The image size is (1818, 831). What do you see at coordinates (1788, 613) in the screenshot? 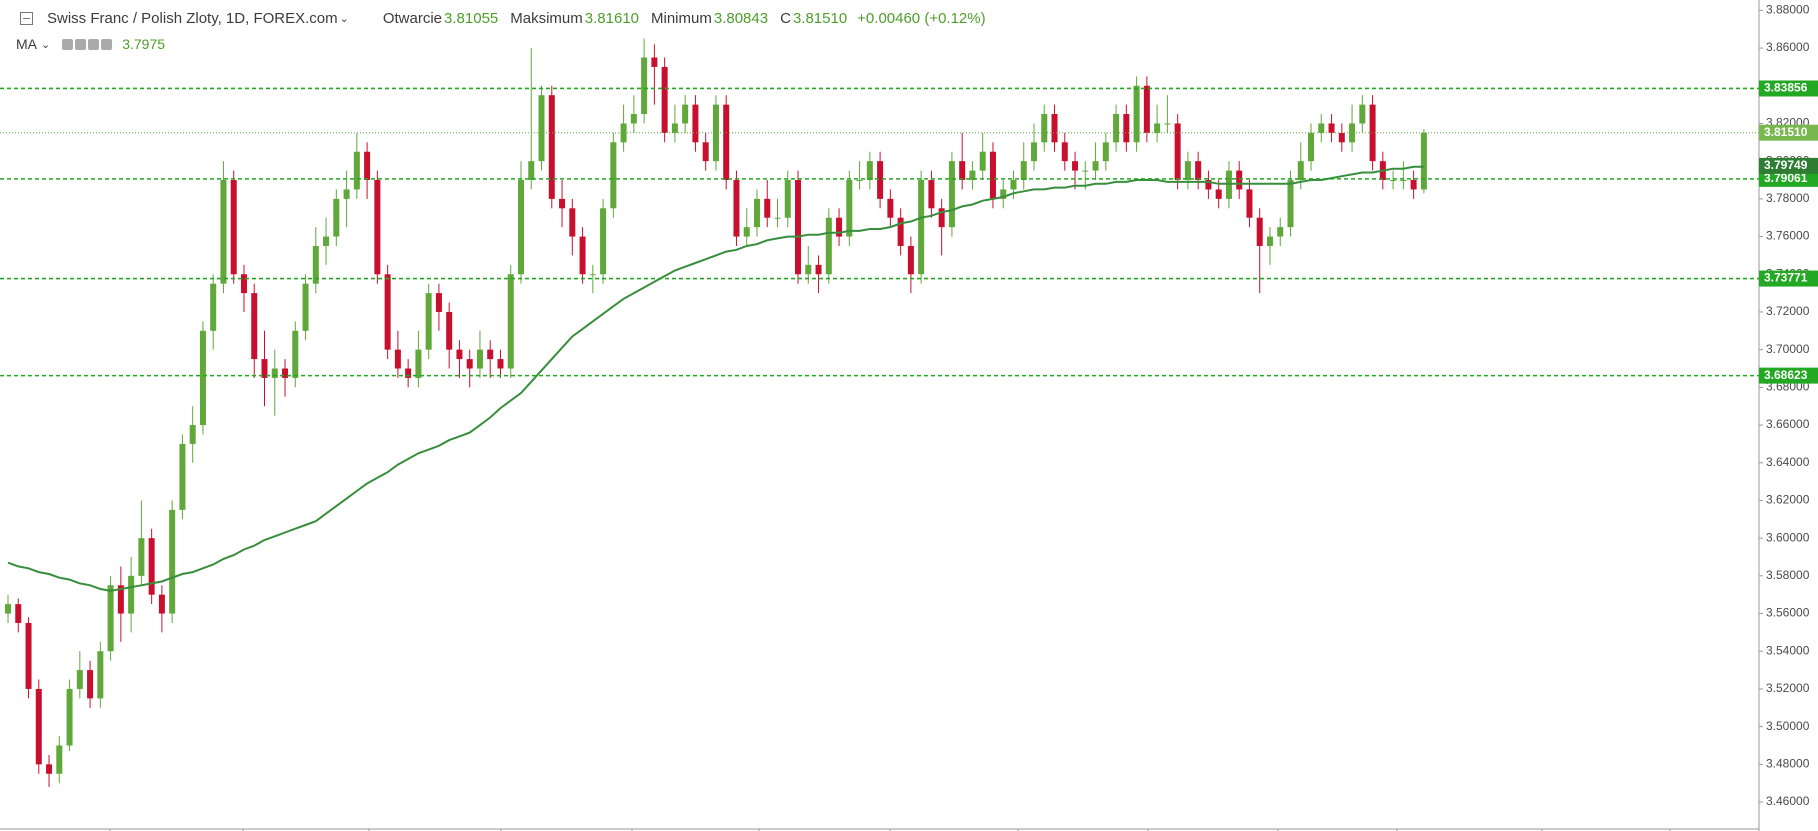
I see `y-tick-label: 3.56000` at bounding box center [1788, 613].